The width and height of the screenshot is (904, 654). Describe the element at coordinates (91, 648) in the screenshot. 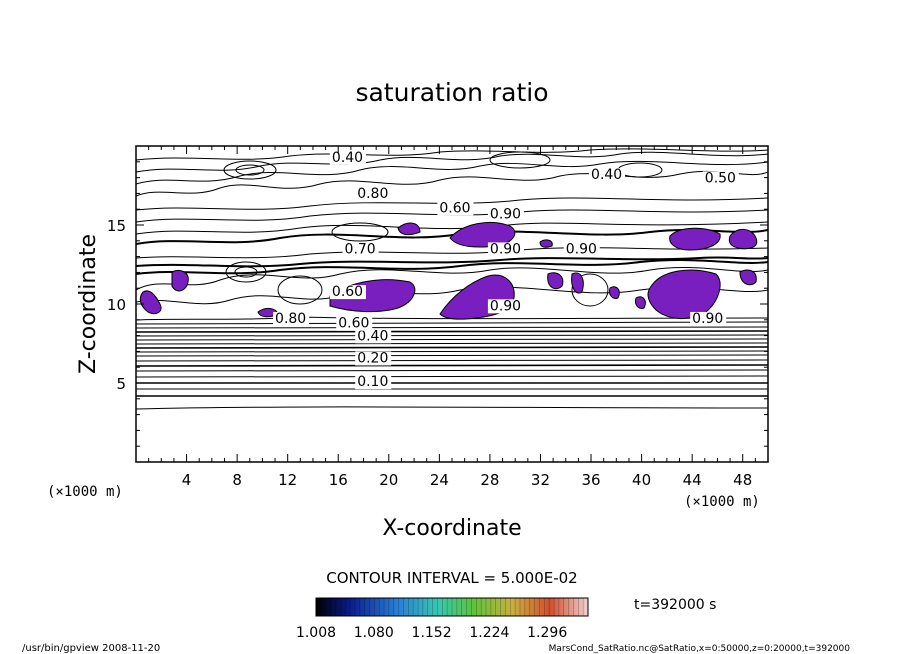

I see `footer-left: /usr/bin/gpview 2008-11-20` at that location.